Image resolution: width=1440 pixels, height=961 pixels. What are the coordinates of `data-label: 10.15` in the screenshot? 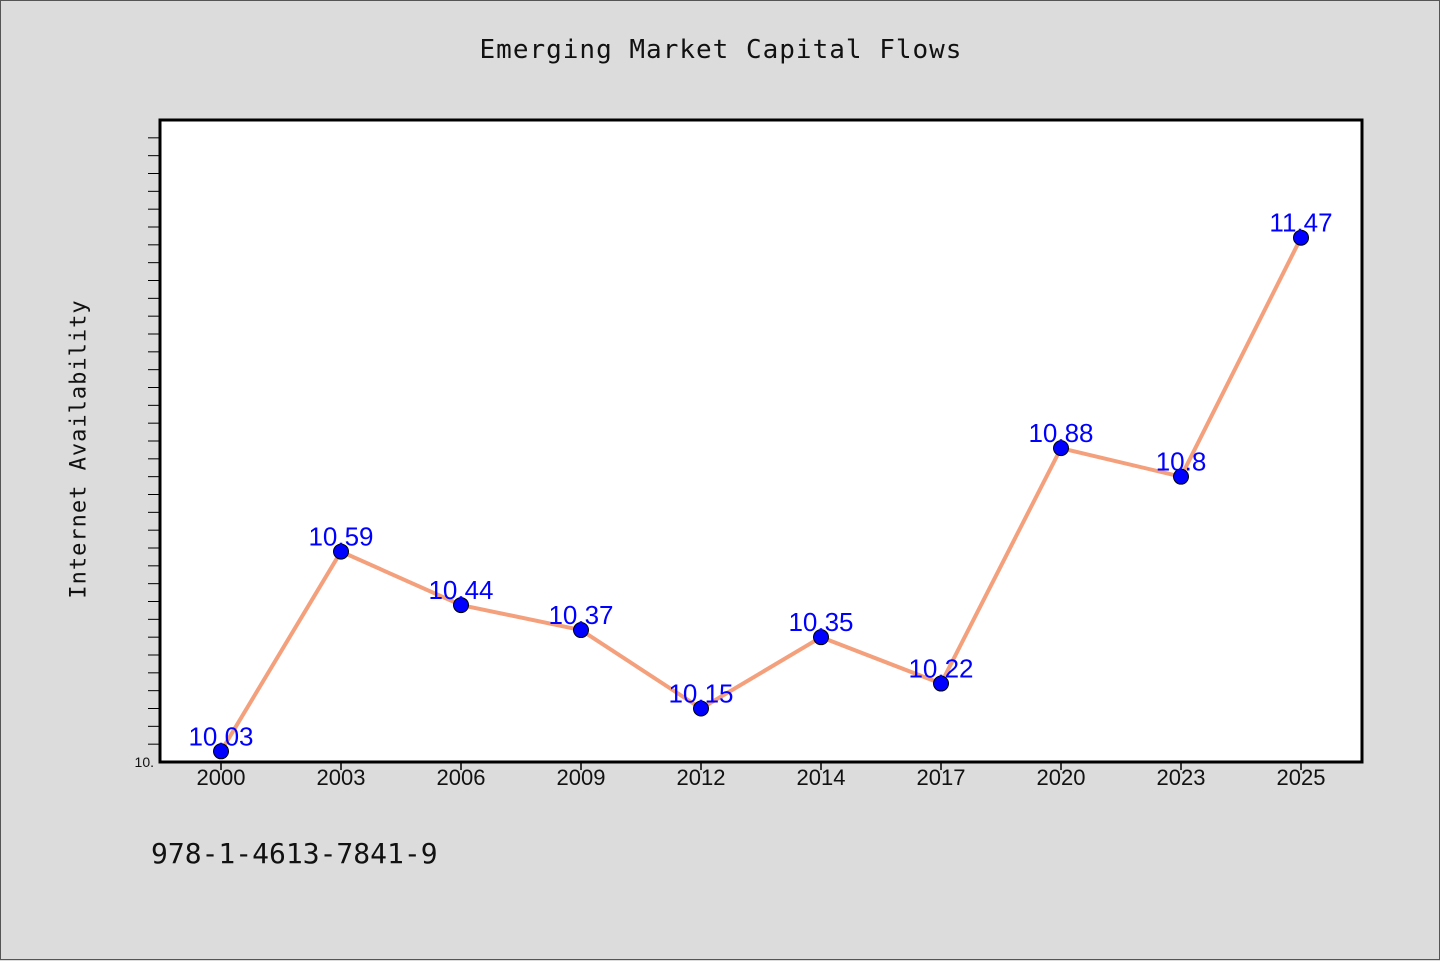 It's located at (700, 694).